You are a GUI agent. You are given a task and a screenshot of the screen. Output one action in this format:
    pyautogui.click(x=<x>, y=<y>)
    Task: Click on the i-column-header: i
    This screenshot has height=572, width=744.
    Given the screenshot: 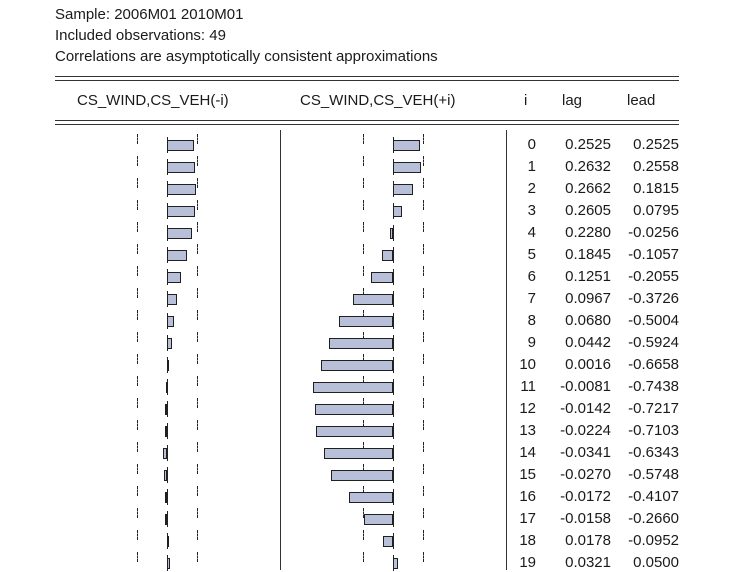 What is the action you would take?
    pyautogui.click(x=526, y=100)
    